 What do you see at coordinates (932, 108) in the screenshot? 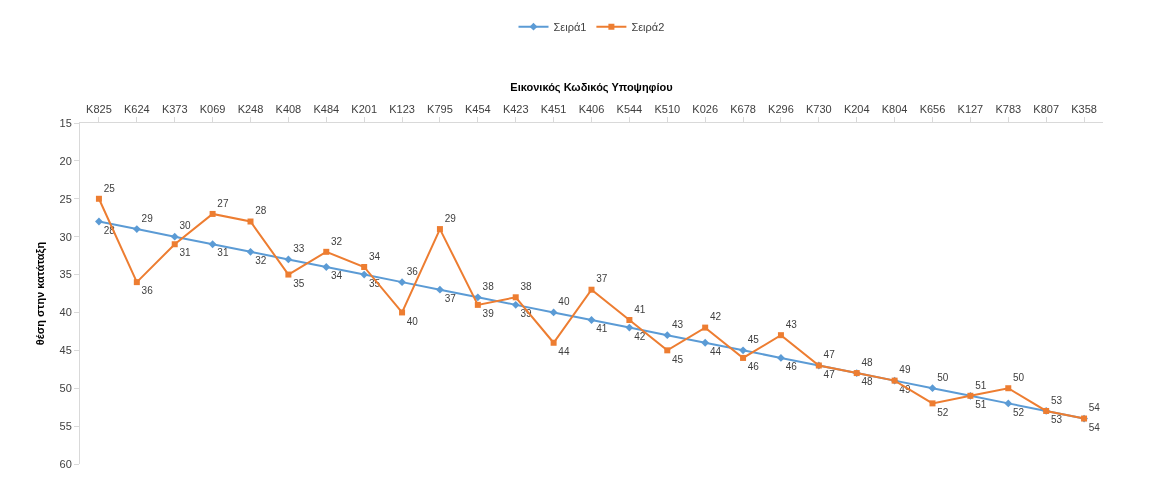
I see `x-tick-label: K656` at bounding box center [932, 108].